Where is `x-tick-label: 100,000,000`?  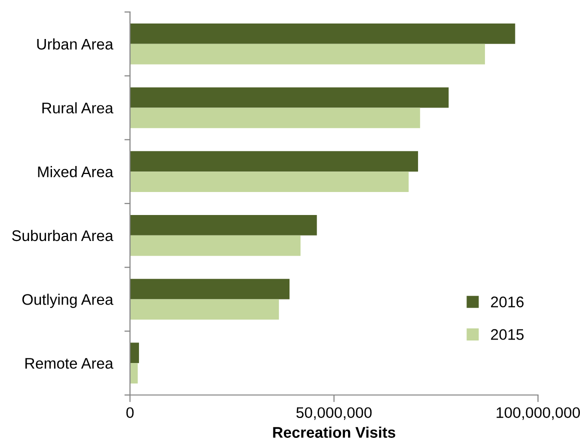
x-tick-label: 100,000,000 is located at coordinates (538, 413).